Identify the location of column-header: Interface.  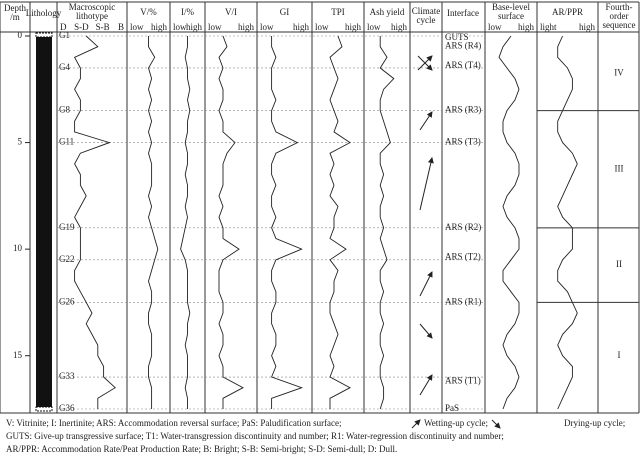
(463, 13).